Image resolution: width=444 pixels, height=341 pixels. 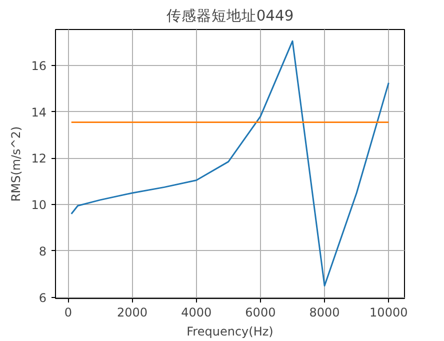 What do you see at coordinates (196, 313) in the screenshot?
I see `x-tick-label: 4000` at bounding box center [196, 313].